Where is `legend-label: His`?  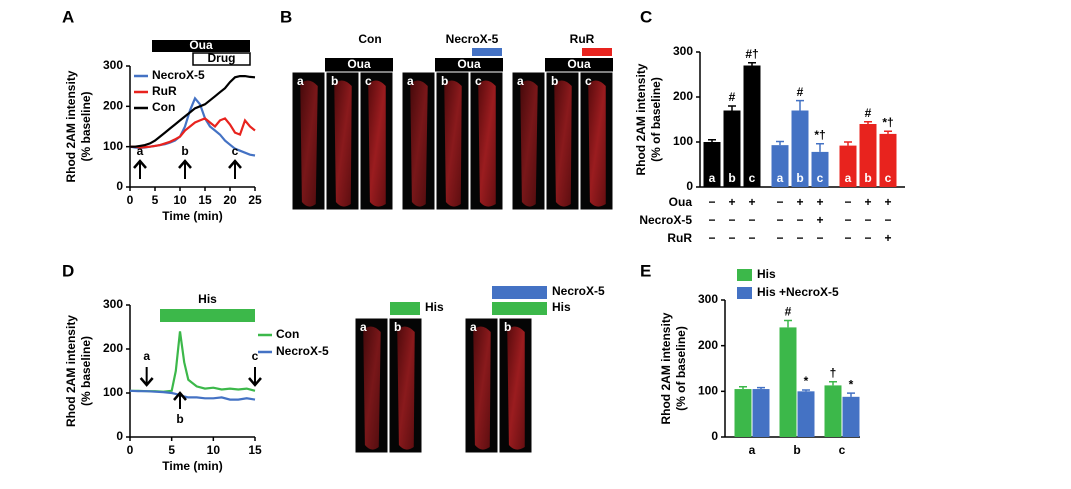 legend-label: His is located at coordinates (766, 274).